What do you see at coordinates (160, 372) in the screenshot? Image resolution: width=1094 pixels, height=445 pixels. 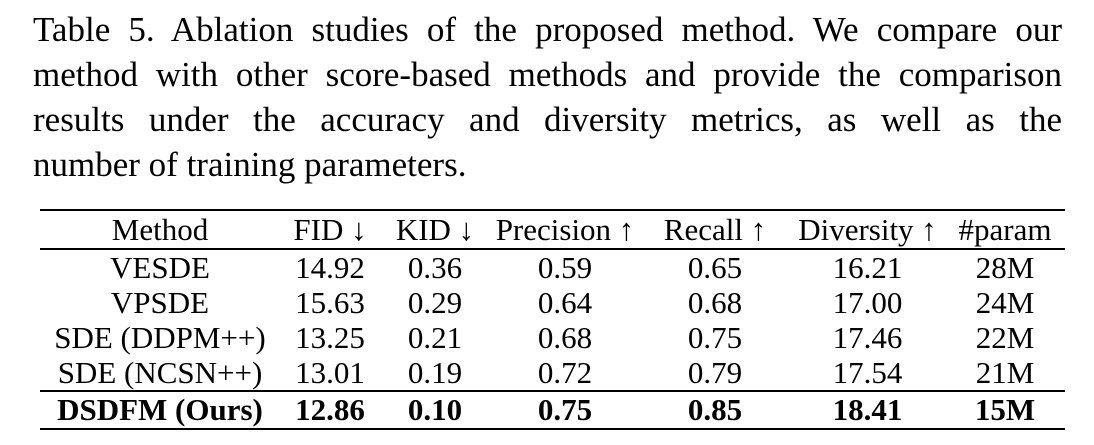 I see `method-cell: SDE (NCSN++)` at bounding box center [160, 372].